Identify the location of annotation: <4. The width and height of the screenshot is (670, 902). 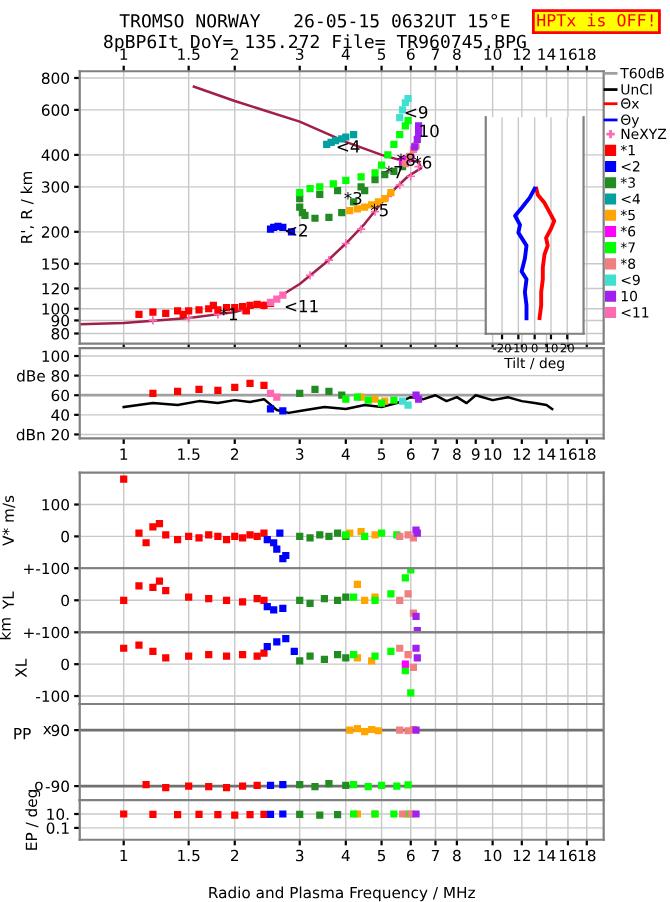
(348, 146).